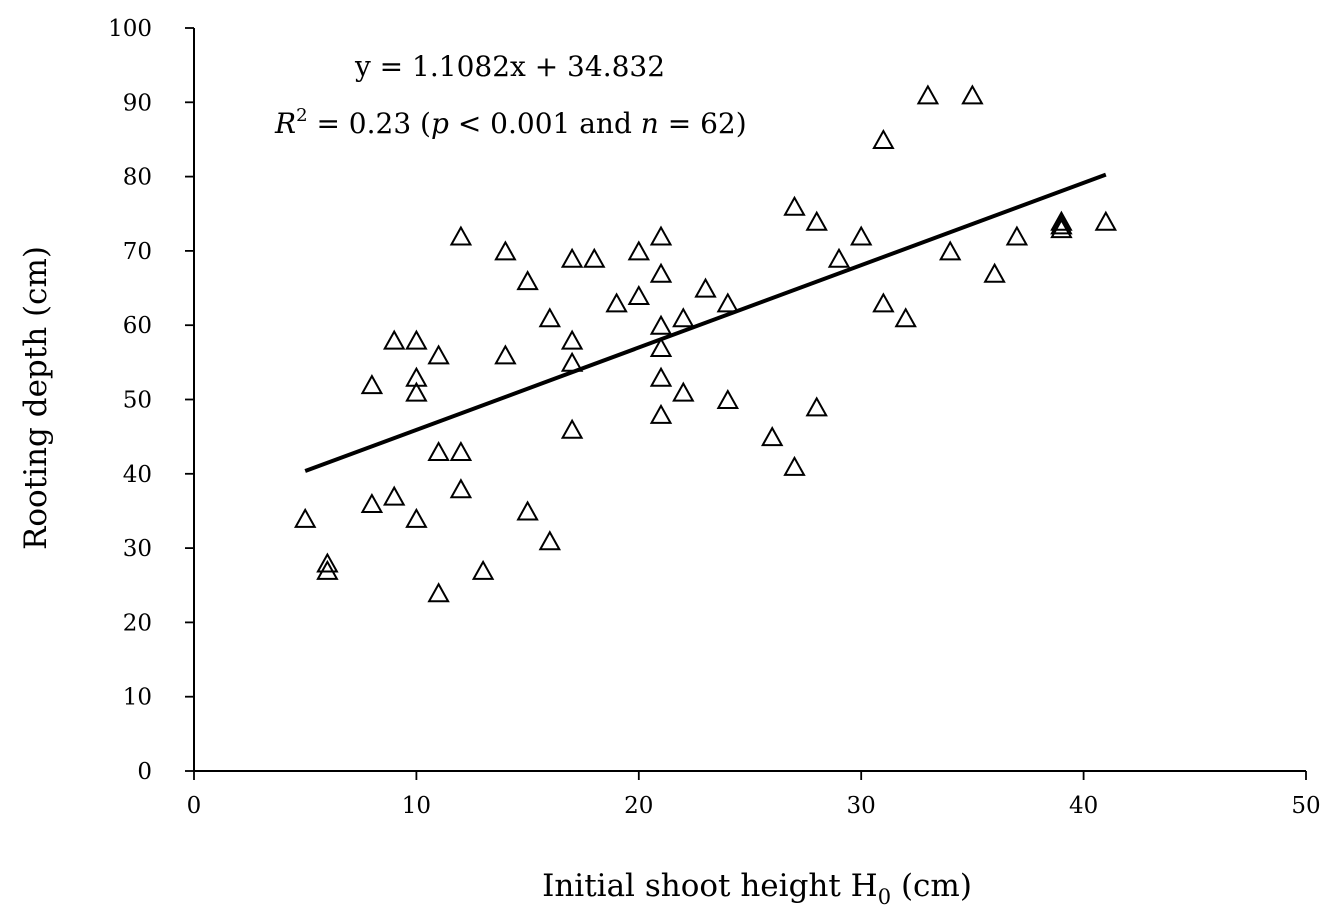 The image size is (1329, 912). I want to click on r2-value: = 0.23 (, so click(369, 123).